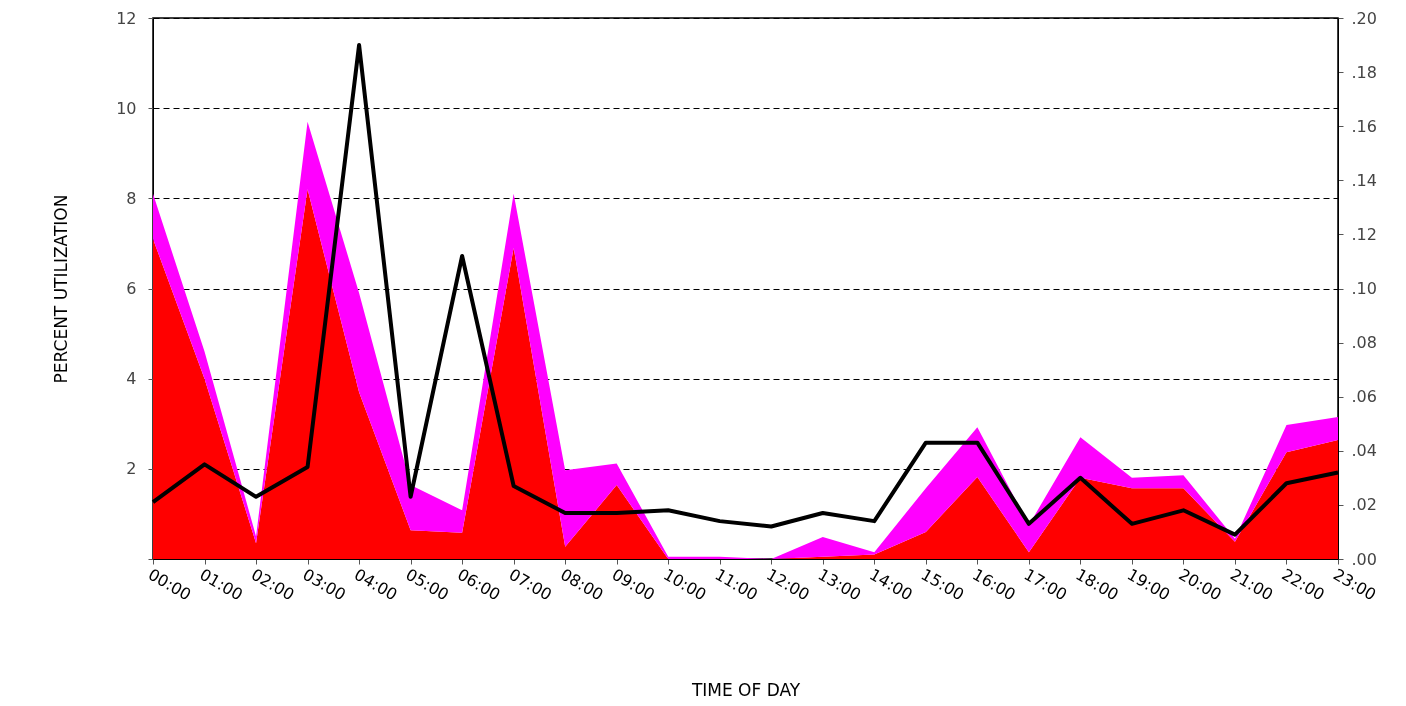  Describe the element at coordinates (126, 18) in the screenshot. I see `y-tick-label: 12` at that location.